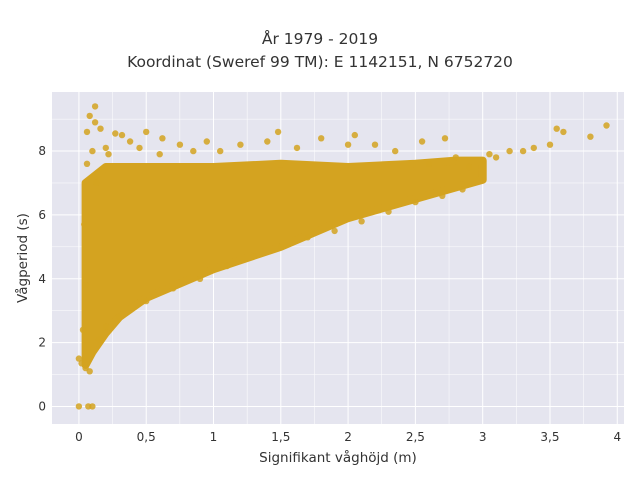  I want to click on y-tick-label: 4, so click(42, 279).